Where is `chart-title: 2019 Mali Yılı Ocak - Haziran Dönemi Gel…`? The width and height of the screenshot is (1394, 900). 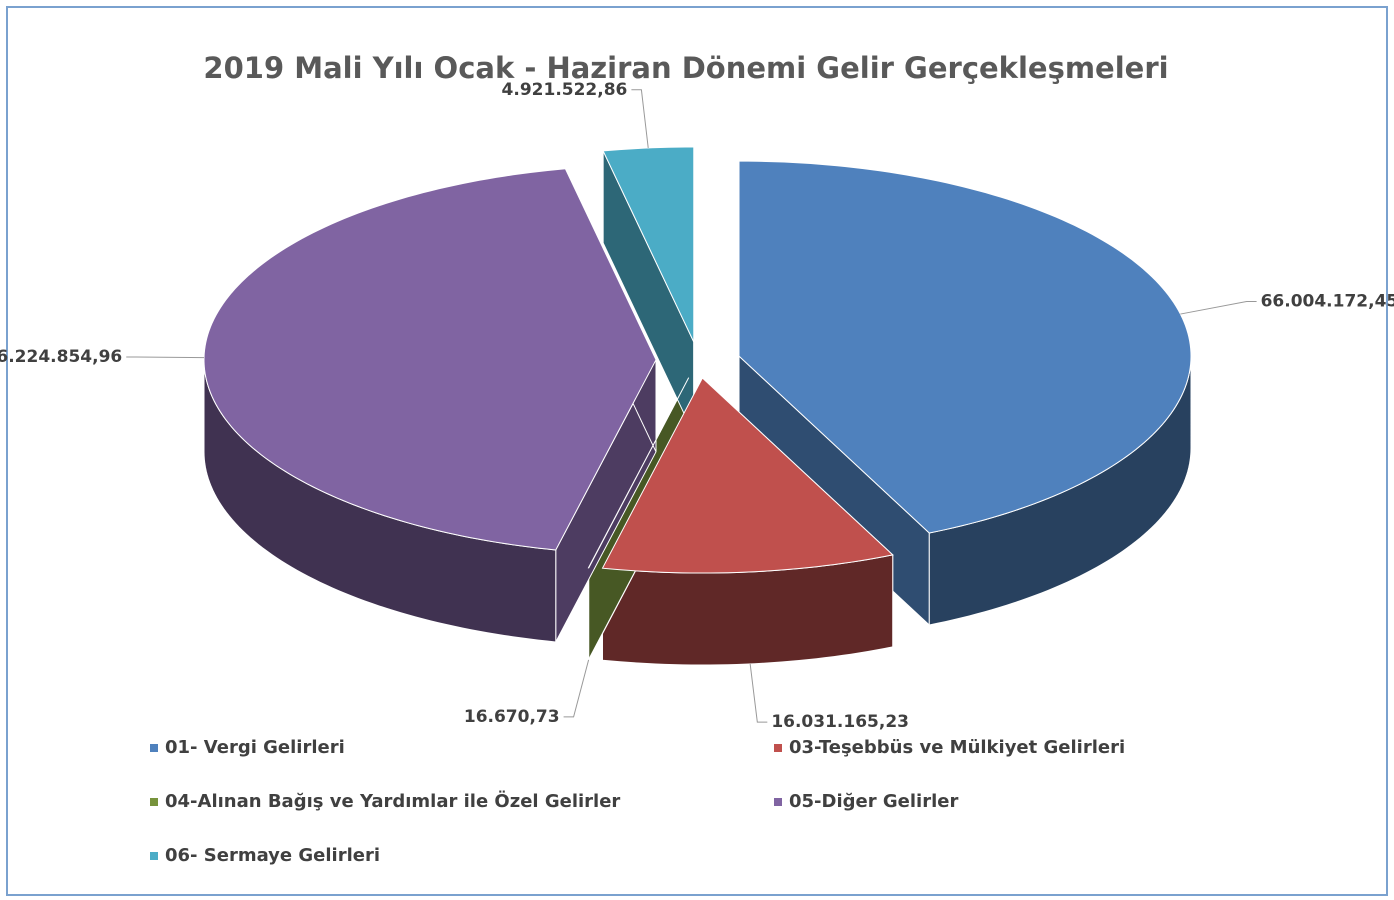 chart-title: 2019 Mali Yılı Ocak - Haziran Dönemi Gel… is located at coordinates (685, 68).